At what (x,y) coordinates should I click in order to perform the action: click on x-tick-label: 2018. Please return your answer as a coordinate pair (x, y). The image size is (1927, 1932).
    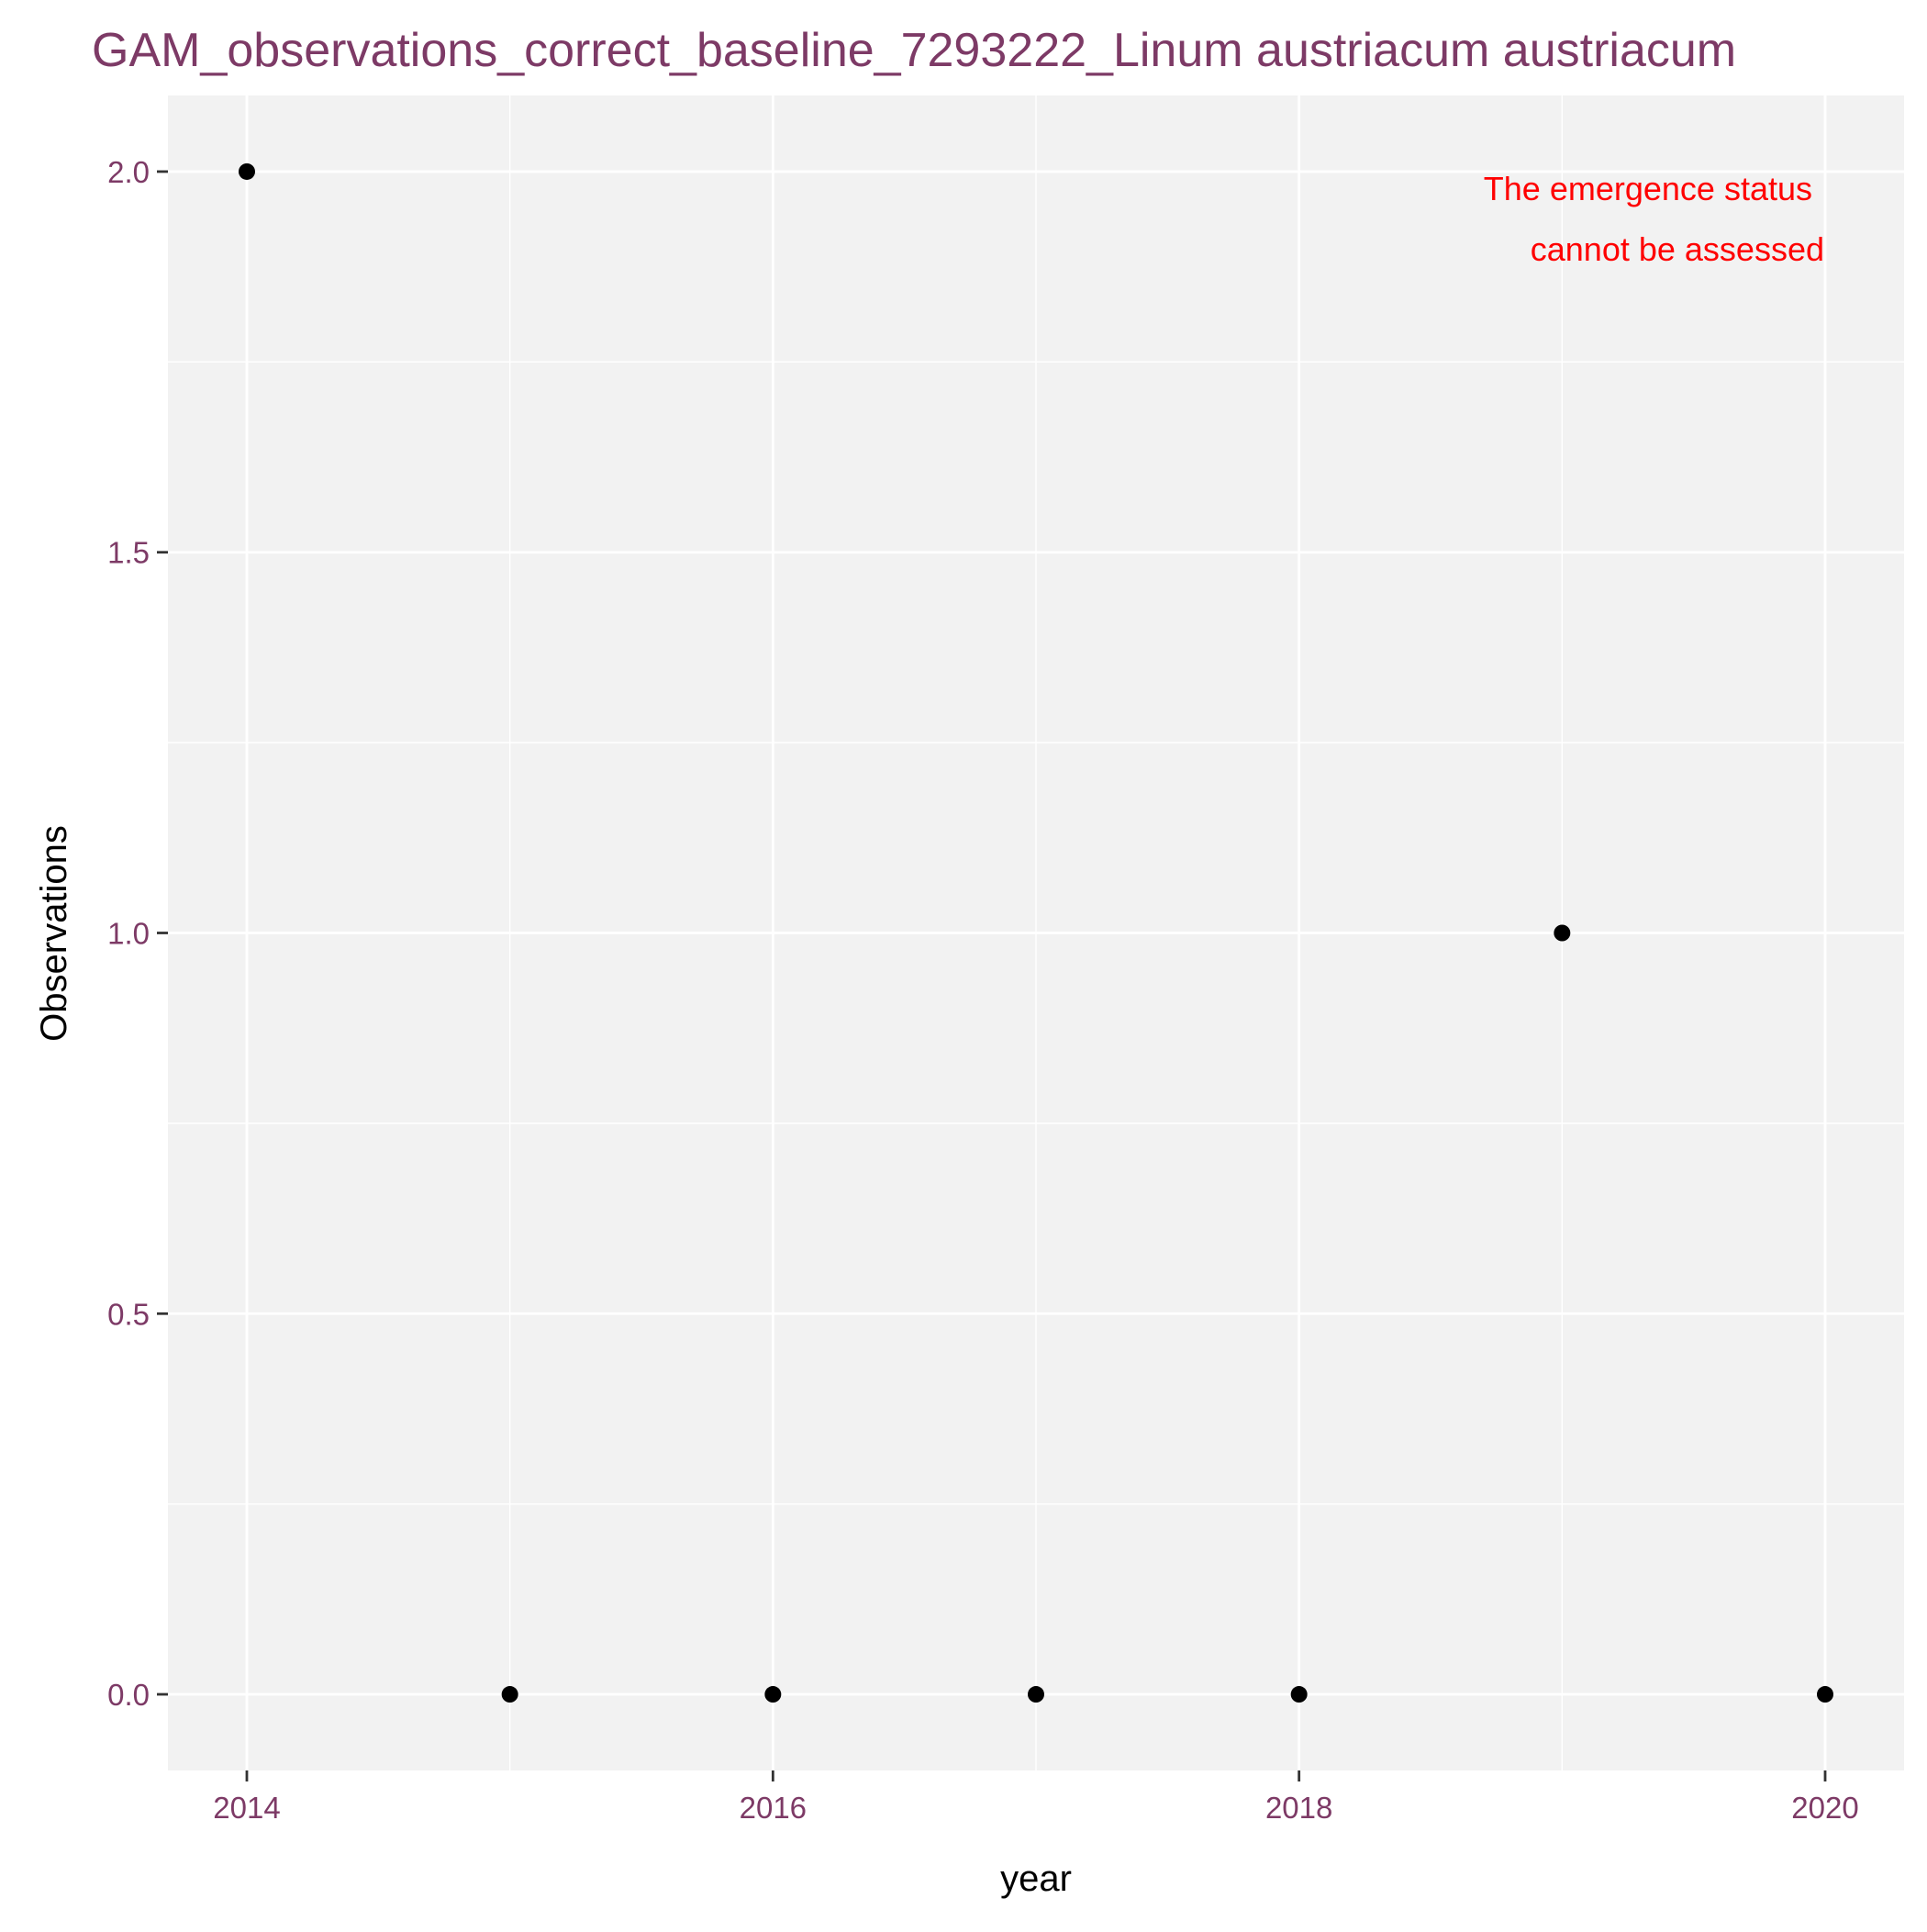
    Looking at the image, I should click on (1298, 1808).